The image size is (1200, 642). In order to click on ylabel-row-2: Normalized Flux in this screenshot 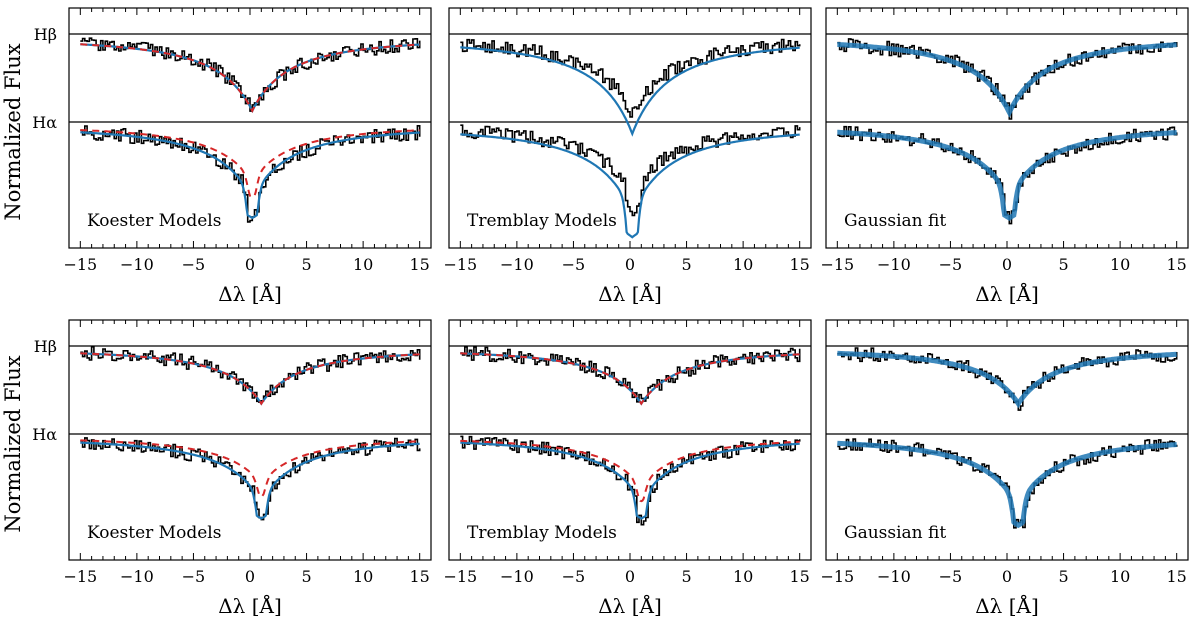, I will do `click(13, 443)`.